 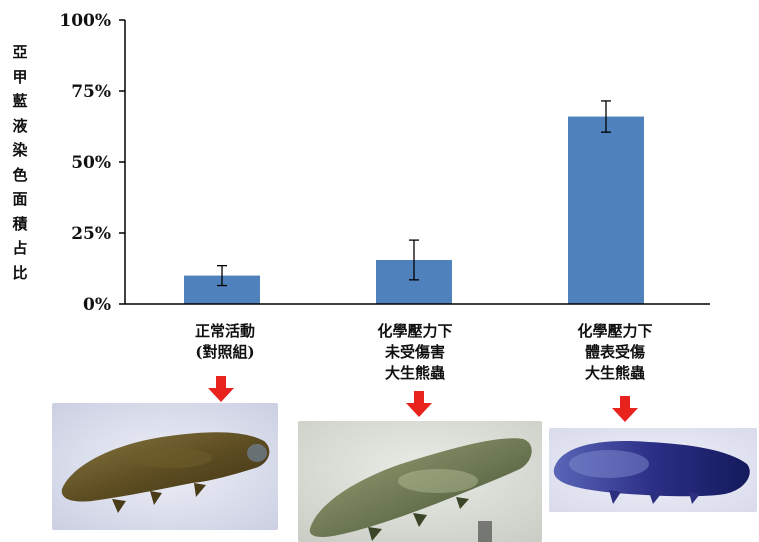 What do you see at coordinates (20, 126) in the screenshot?
I see `y-axis-label-char: 液` at bounding box center [20, 126].